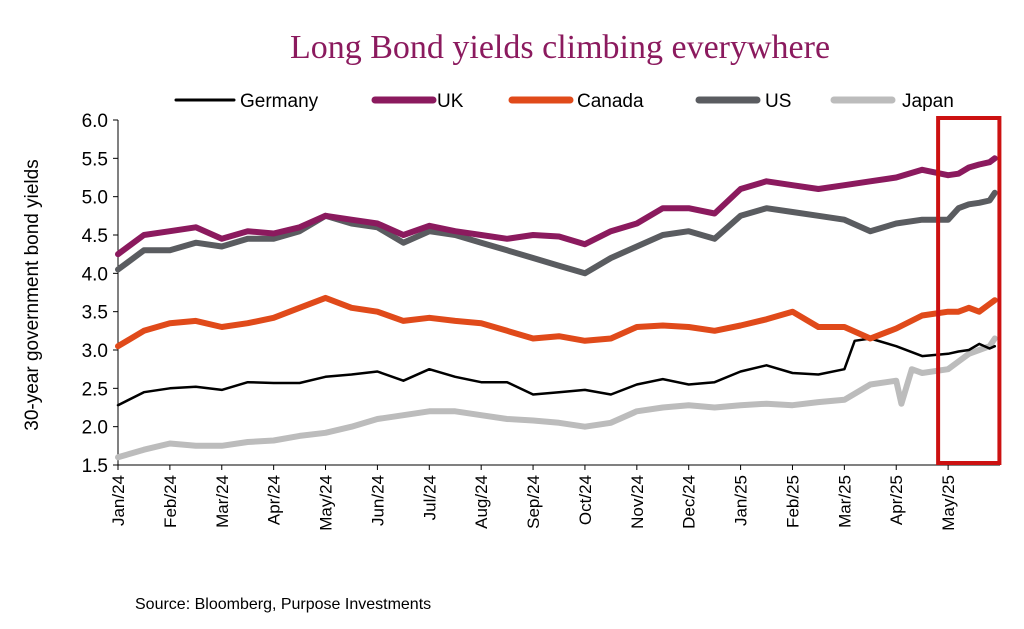  I want to click on x-tick-label: Dec/24, so click(689, 502).